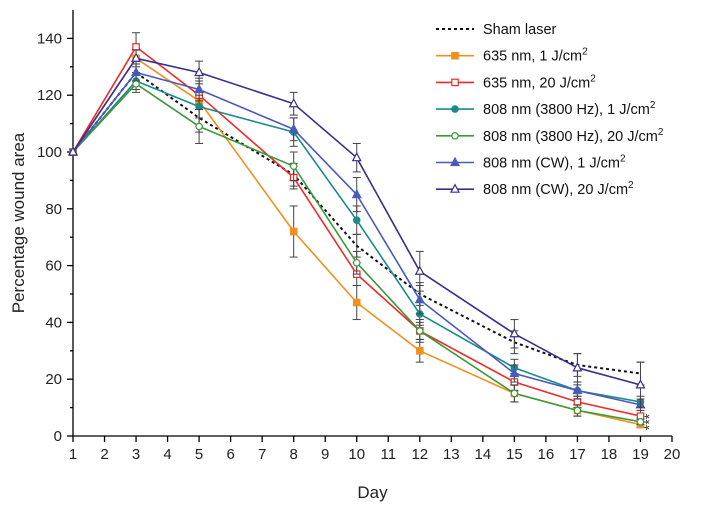 The width and height of the screenshot is (708, 512). I want to click on x-tick-label: 18, so click(609, 454).